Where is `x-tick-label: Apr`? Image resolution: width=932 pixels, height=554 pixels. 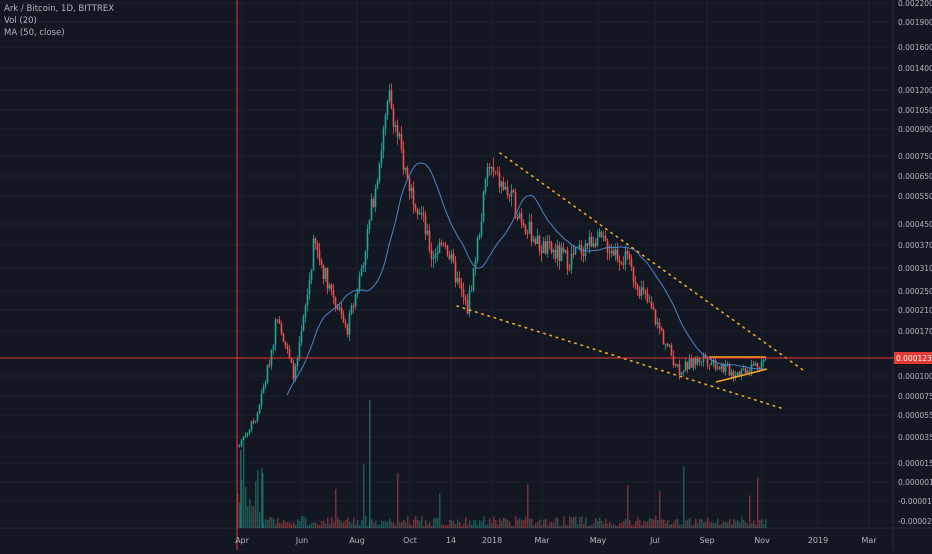
x-tick-label: Apr is located at coordinates (242, 540).